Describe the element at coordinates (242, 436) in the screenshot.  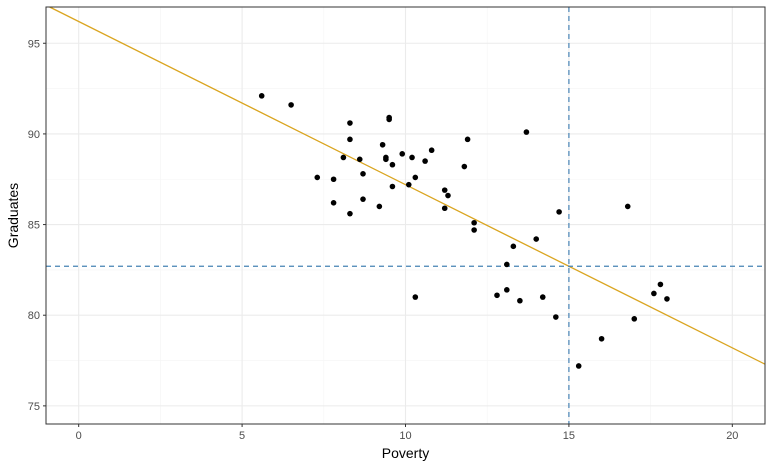
I see `x-tick-label: 5` at that location.